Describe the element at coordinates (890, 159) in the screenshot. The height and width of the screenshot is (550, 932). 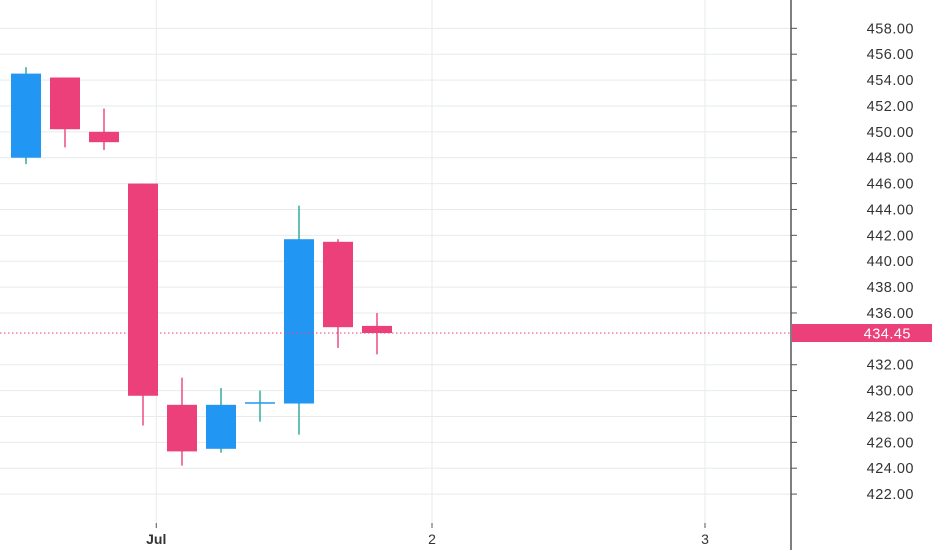
I see `y-tick-label: 448.00` at that location.